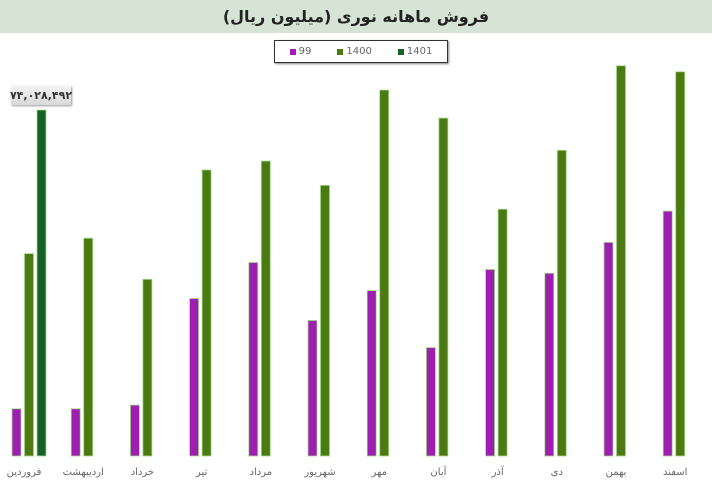 The width and height of the screenshot is (712, 484). I want to click on chart-title-bar: فروش ماهانه نوری (میلیون ریال), so click(356, 16).